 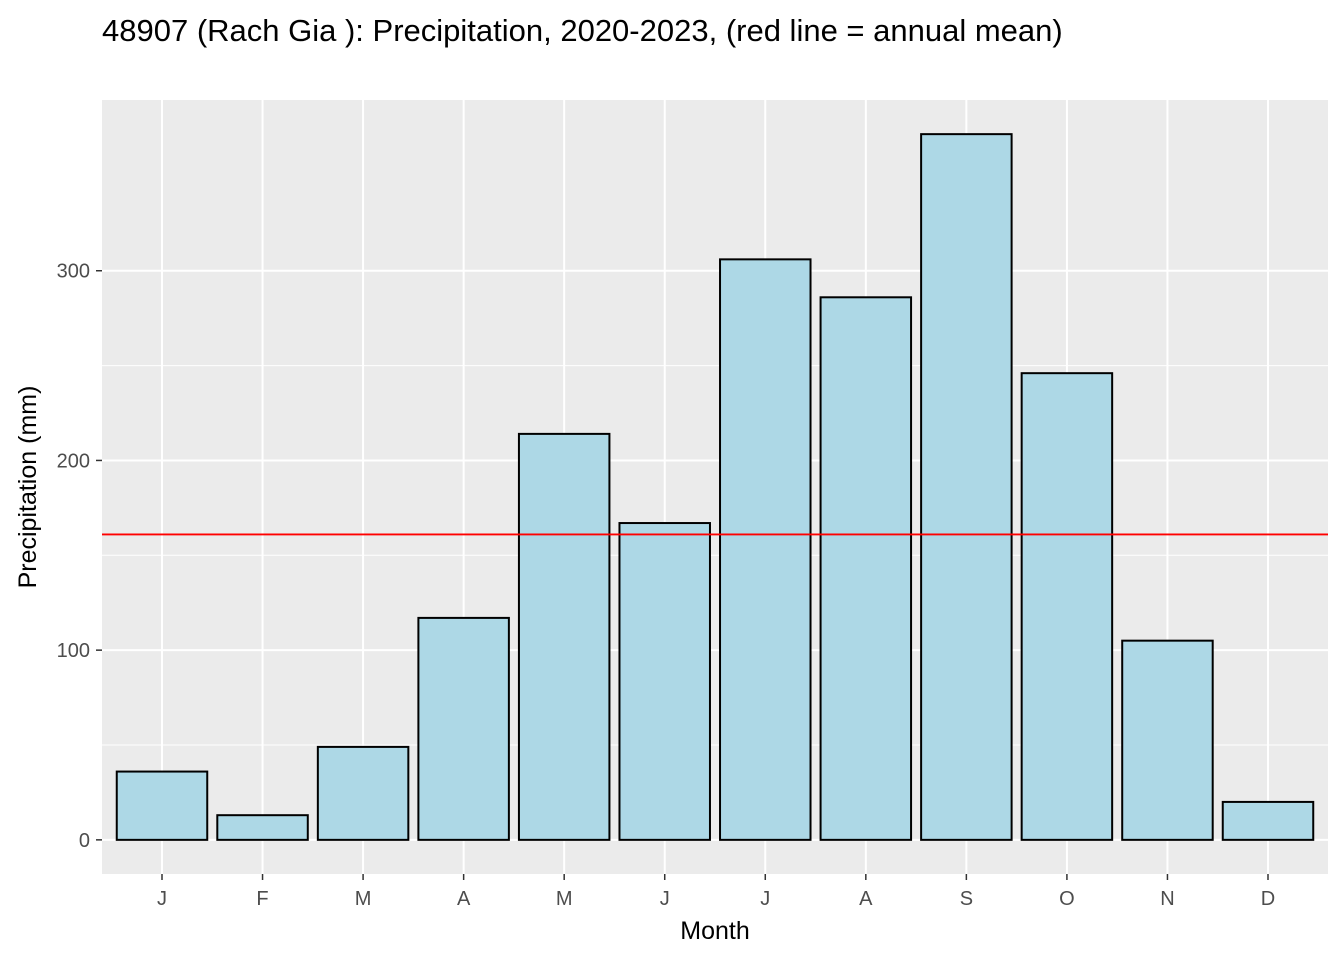 I want to click on x-tick-label: O, so click(x=1067, y=899).